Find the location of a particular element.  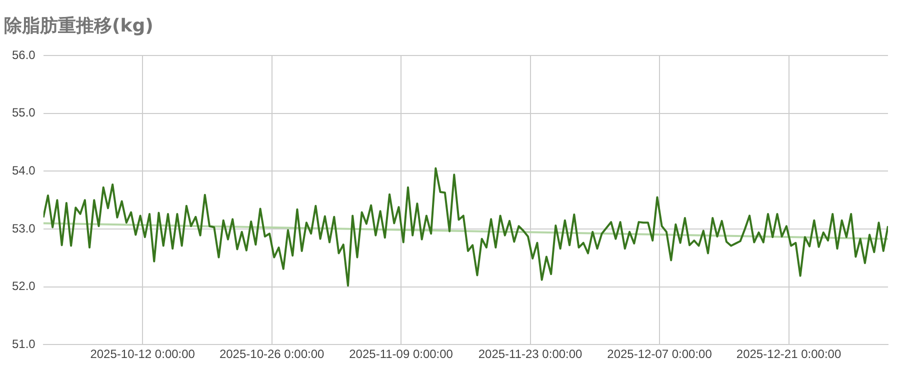

y-tick-label: 56.0 is located at coordinates (24, 55).